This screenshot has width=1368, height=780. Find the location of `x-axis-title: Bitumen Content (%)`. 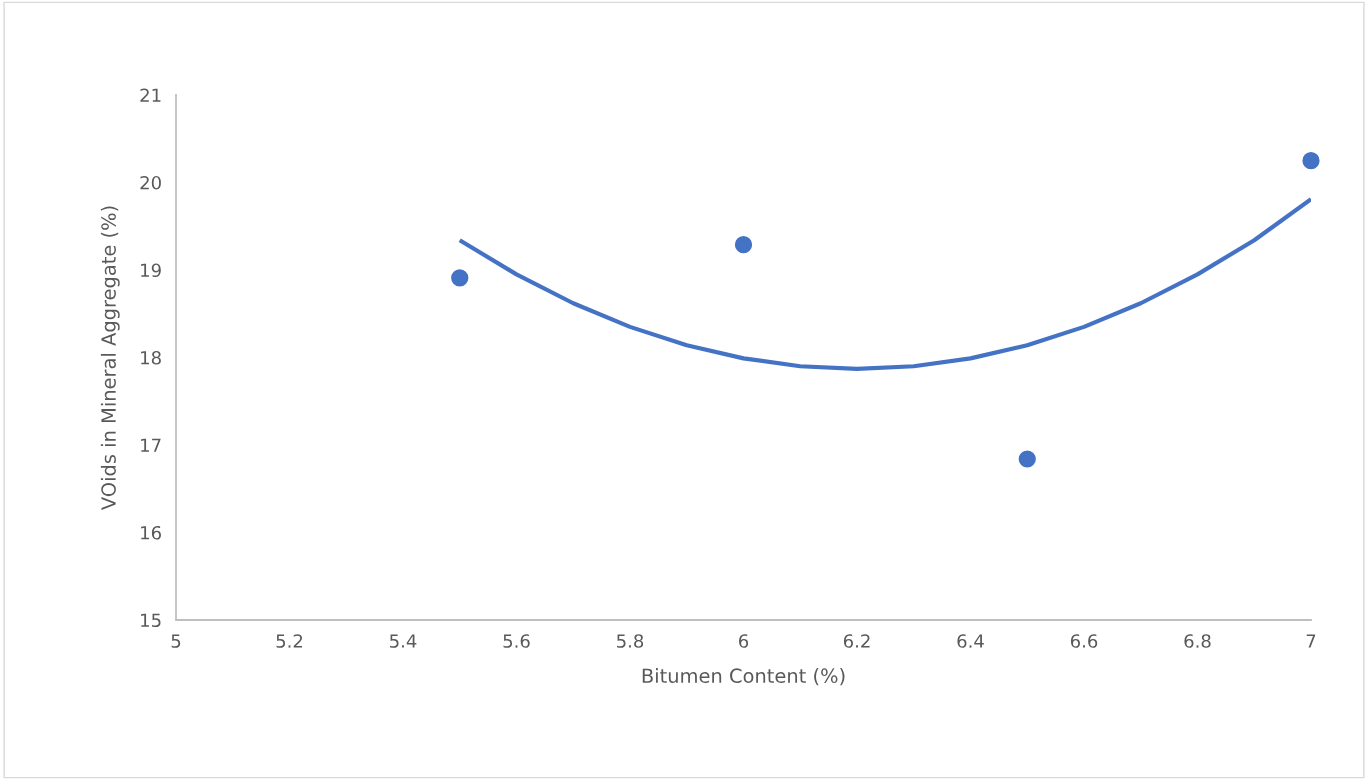

x-axis-title: Bitumen Content (%) is located at coordinates (743, 677).